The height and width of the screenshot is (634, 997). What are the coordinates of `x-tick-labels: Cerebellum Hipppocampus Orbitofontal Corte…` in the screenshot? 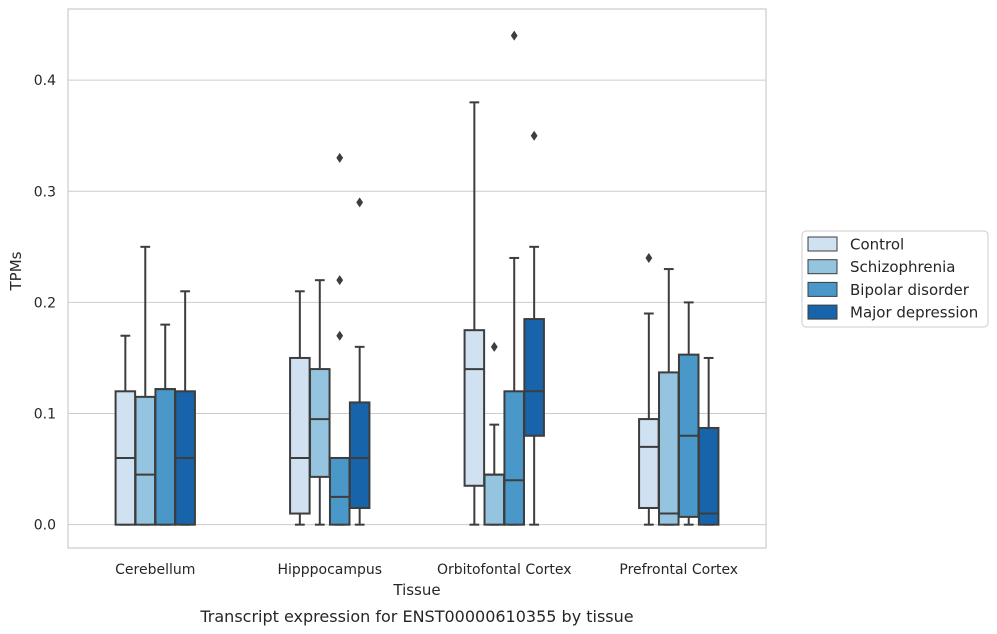 It's located at (426, 570).